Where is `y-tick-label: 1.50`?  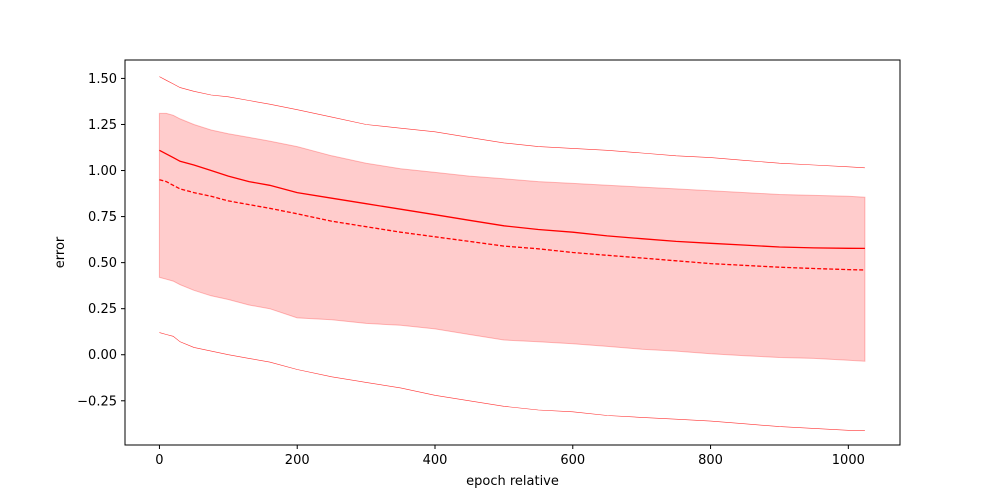
y-tick-label: 1.50 is located at coordinates (102, 79).